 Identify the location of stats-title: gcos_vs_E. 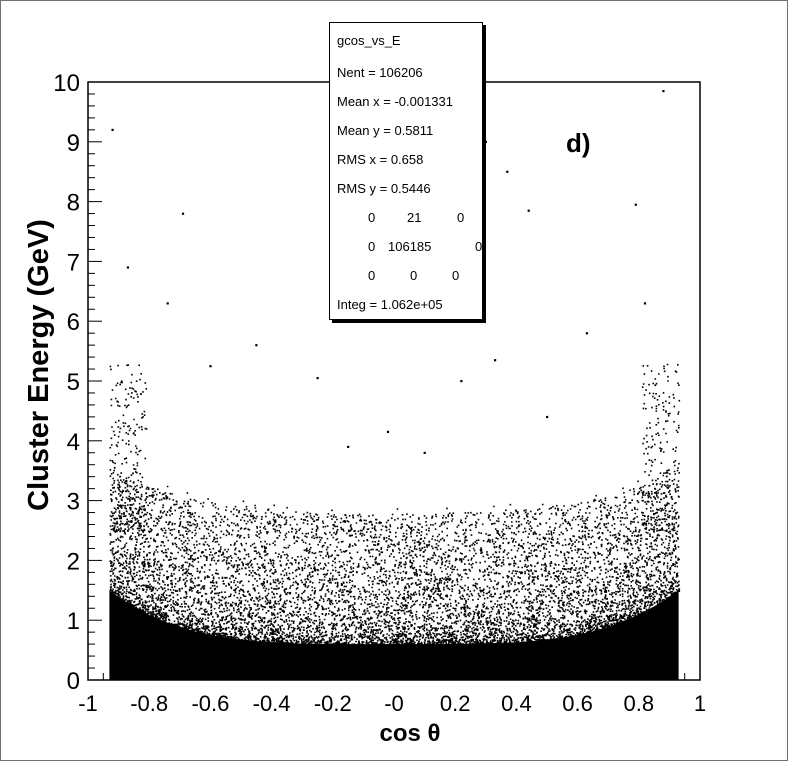
(369, 40).